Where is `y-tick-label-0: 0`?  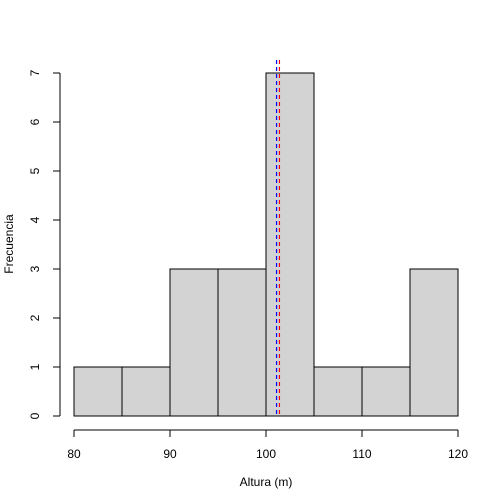
y-tick-label-0: 0 is located at coordinates (35, 415).